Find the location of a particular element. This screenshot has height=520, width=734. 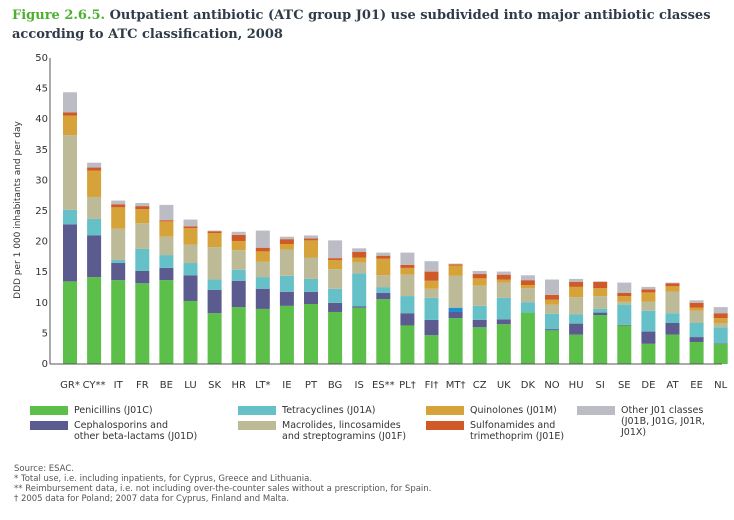

y-tick-label: 25 is located at coordinates (41, 211).